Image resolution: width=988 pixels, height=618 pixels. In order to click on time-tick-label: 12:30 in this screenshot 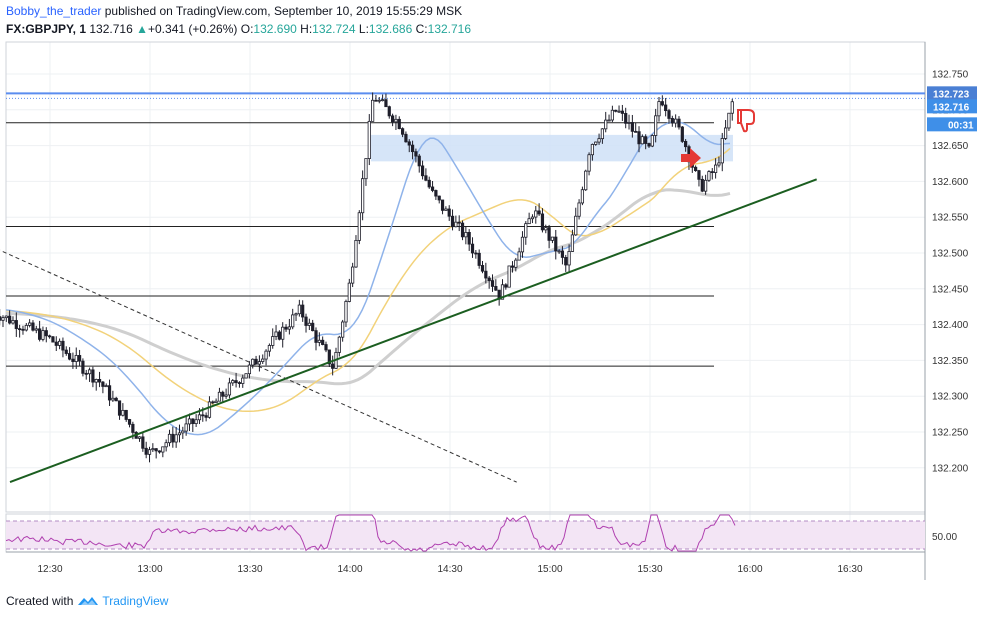, I will do `click(49, 569)`.